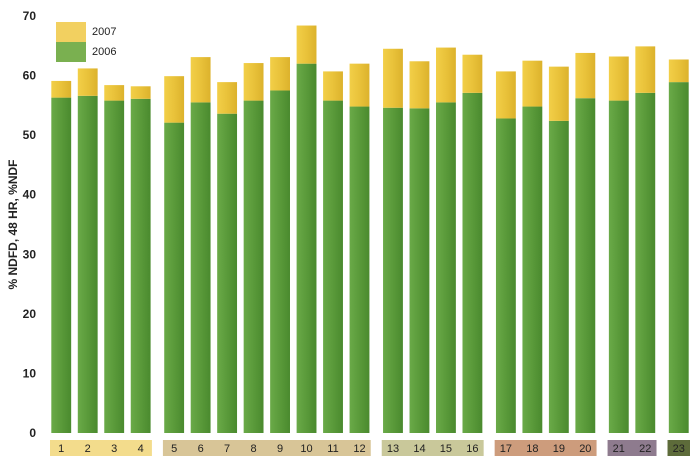 The height and width of the screenshot is (464, 698). Describe the element at coordinates (559, 449) in the screenshot. I see `x-tick-label: 19` at that location.